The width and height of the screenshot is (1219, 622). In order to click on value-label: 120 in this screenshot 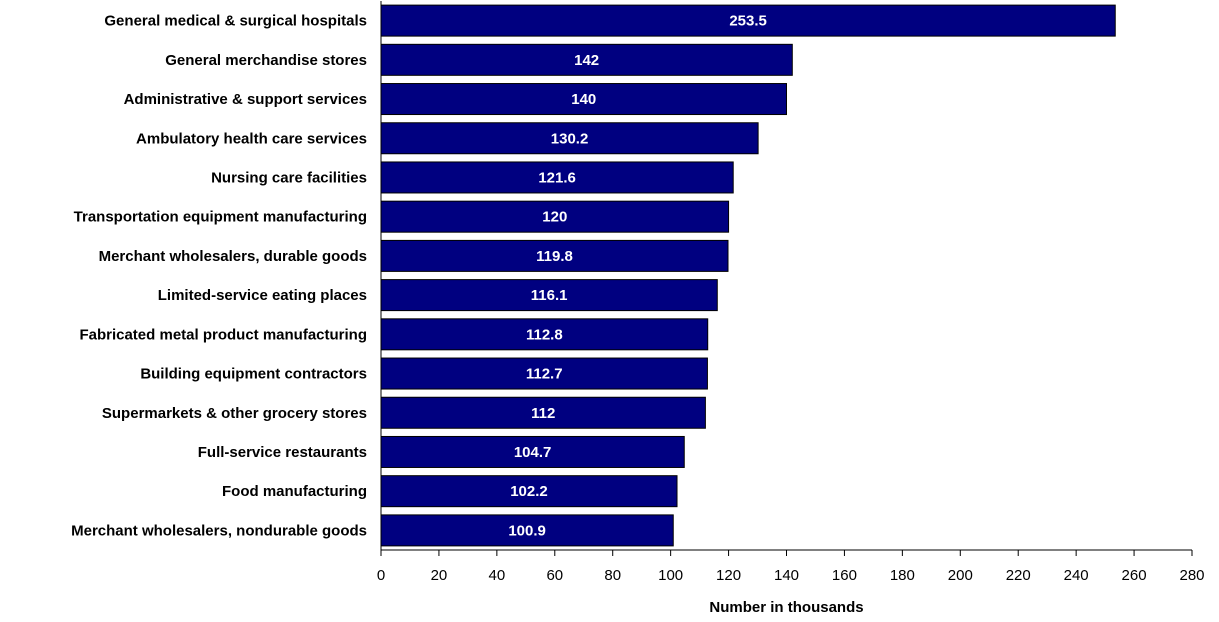, I will do `click(554, 217)`.